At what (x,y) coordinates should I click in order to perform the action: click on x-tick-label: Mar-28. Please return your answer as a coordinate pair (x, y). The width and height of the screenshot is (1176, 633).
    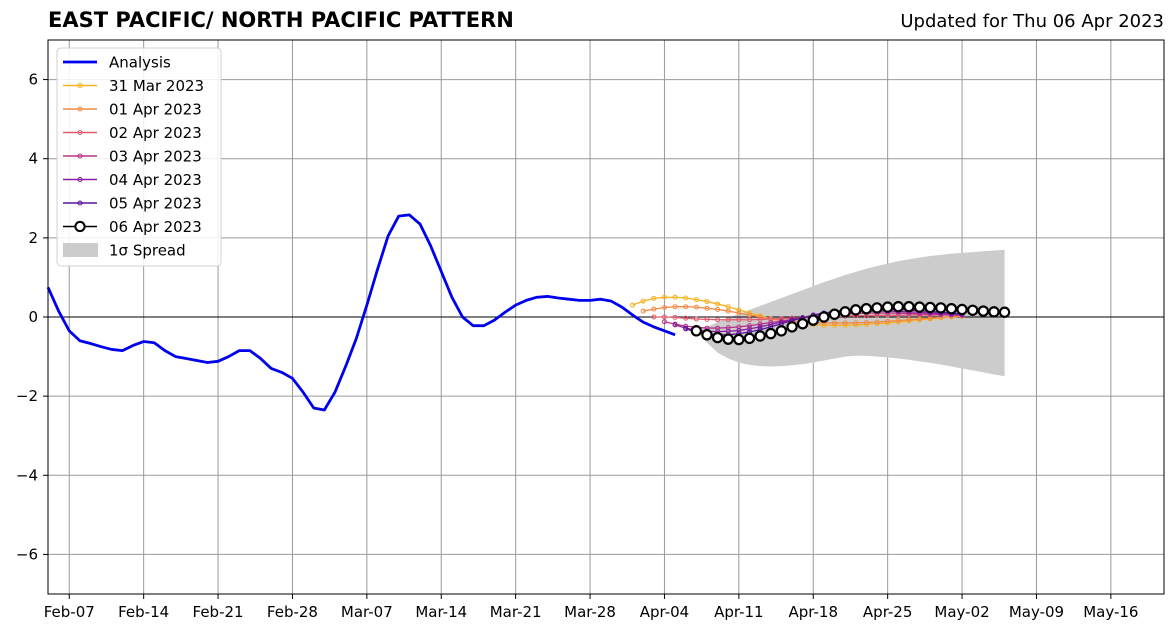
    Looking at the image, I should click on (590, 612).